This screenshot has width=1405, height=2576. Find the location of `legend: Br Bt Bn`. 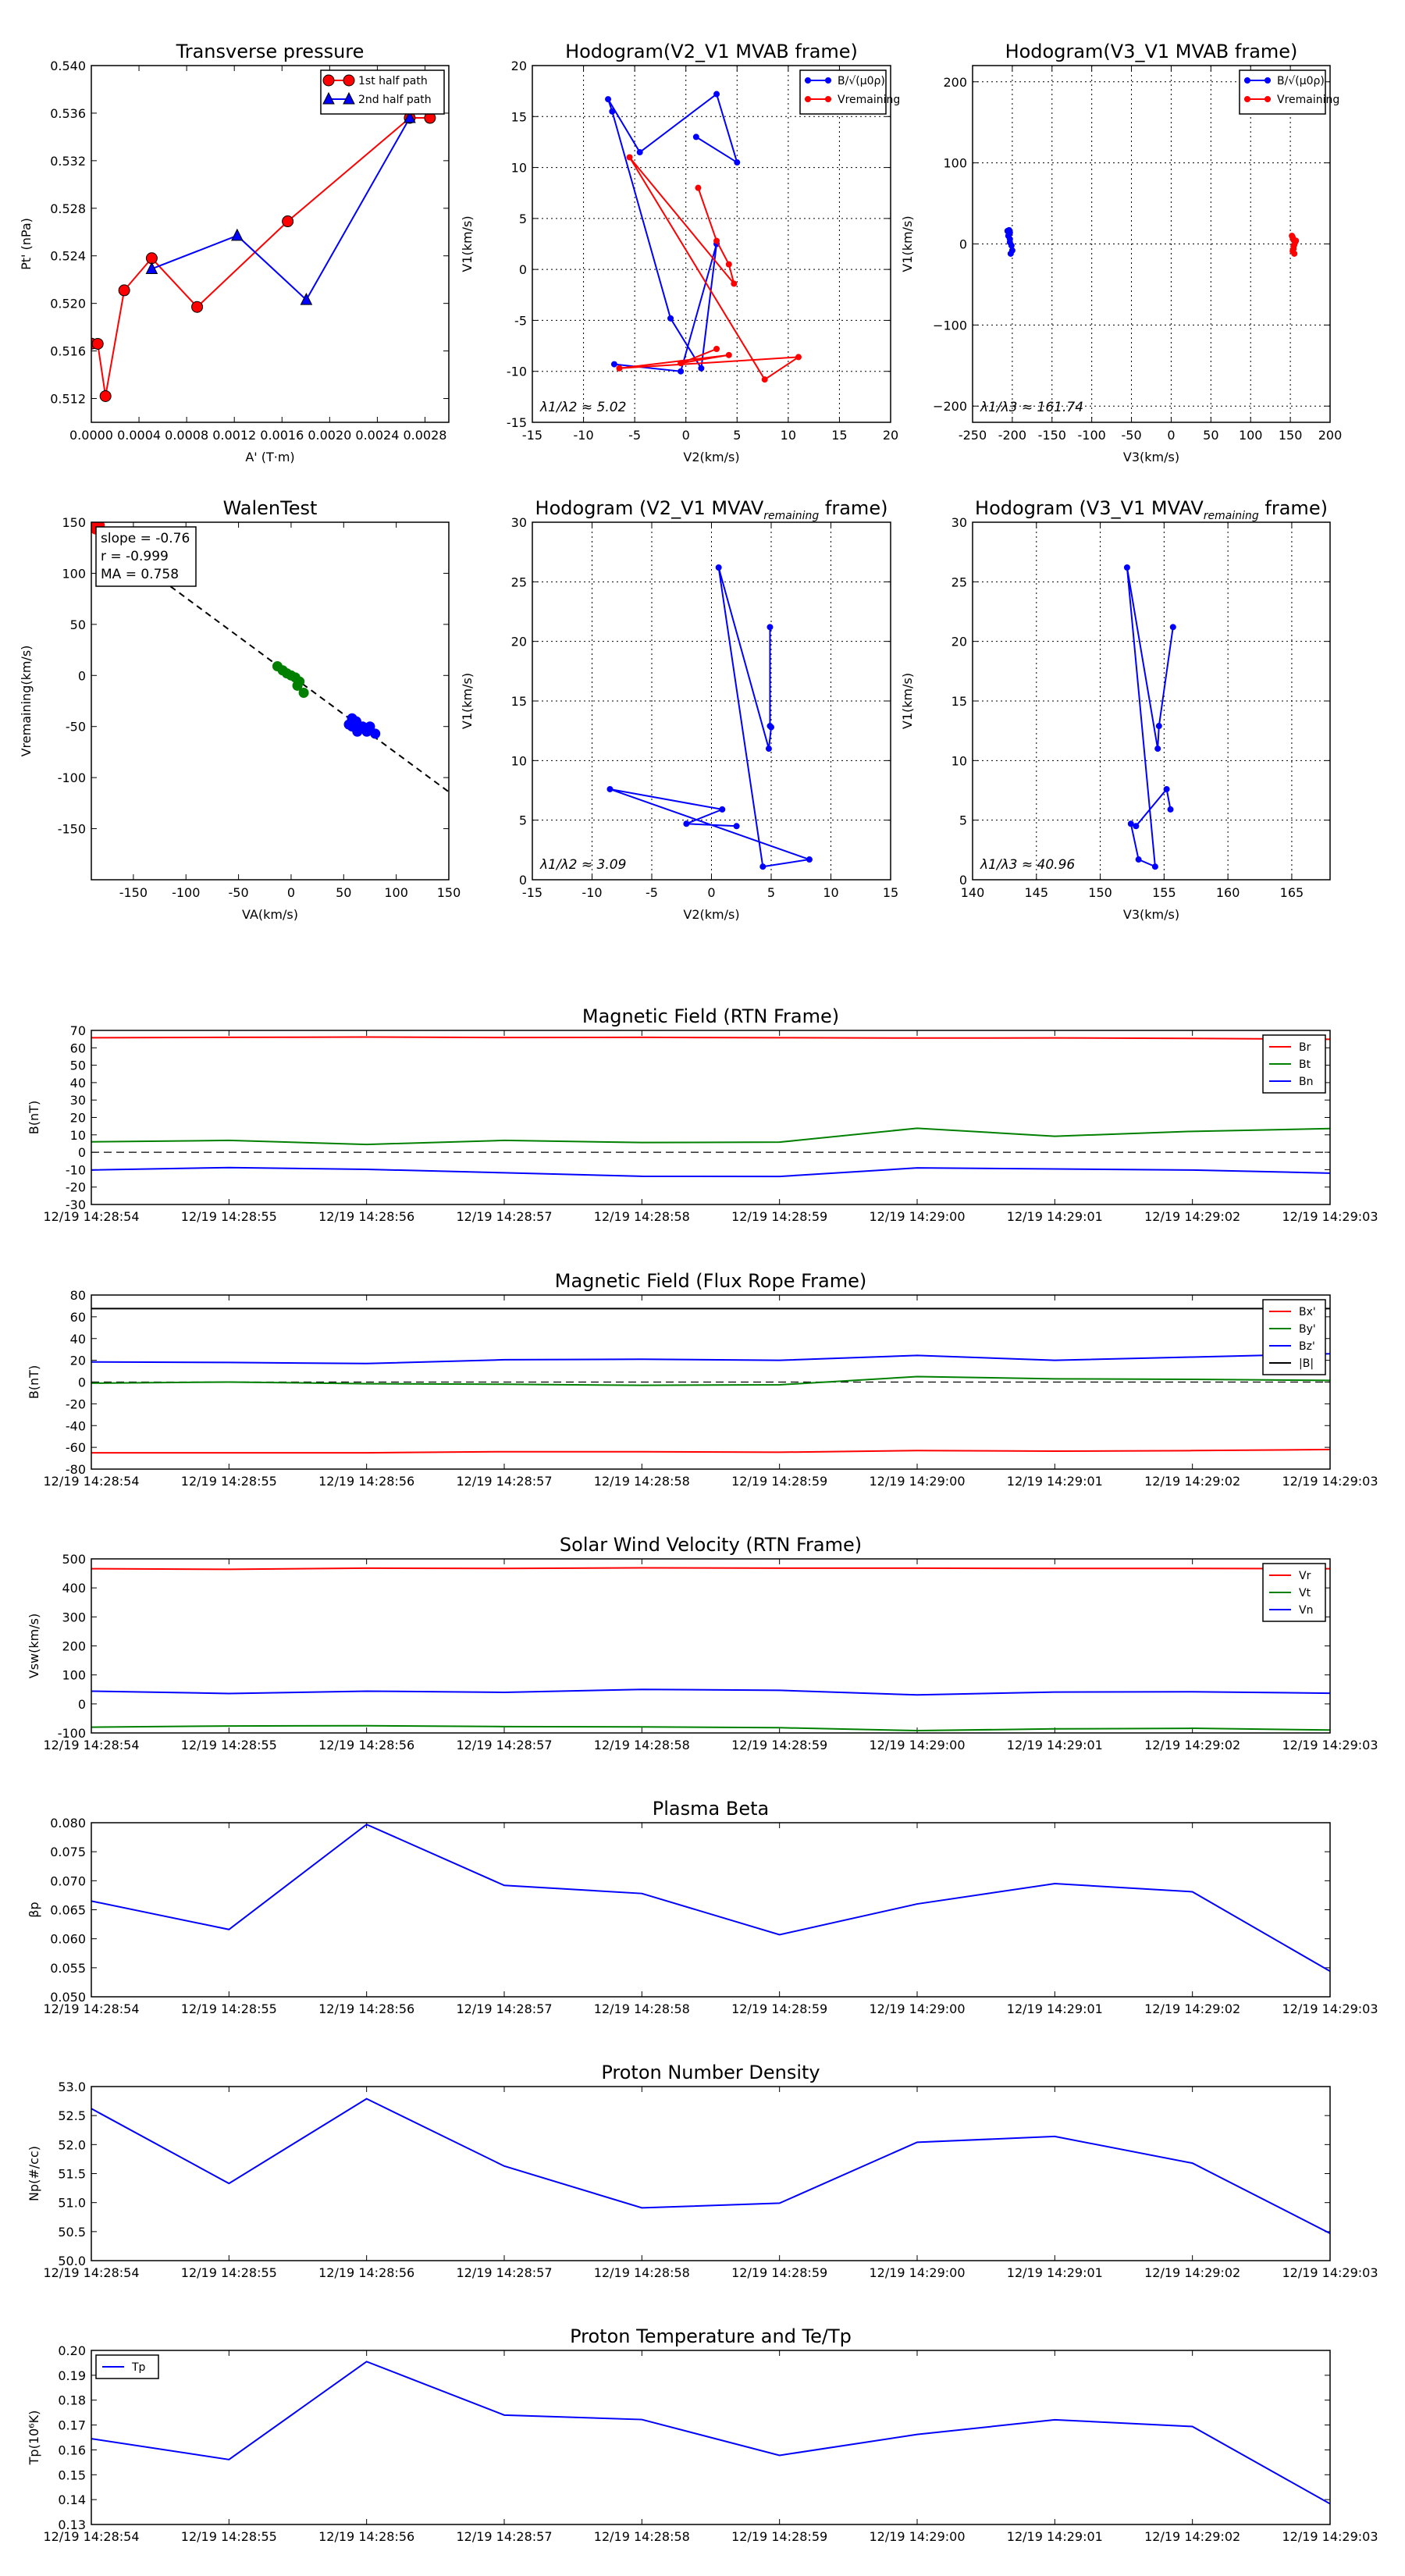

legend: Br Bt Bn is located at coordinates (1294, 1064).